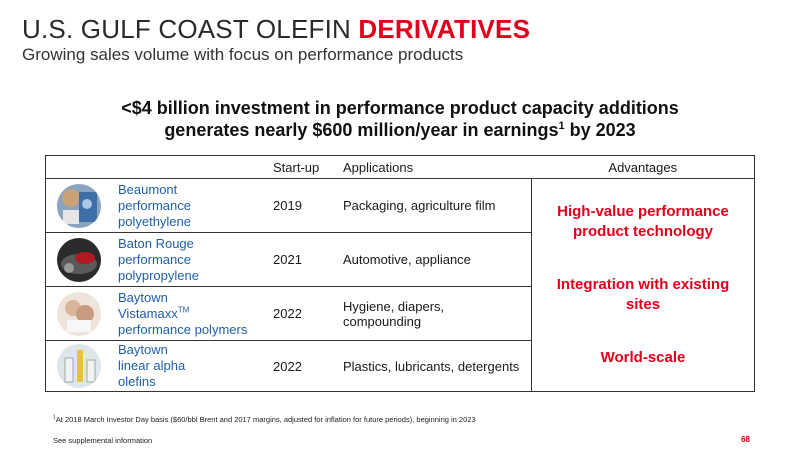 The image size is (800, 450). Describe the element at coordinates (183, 310) in the screenshot. I see `trademark-mark: TM` at that location.